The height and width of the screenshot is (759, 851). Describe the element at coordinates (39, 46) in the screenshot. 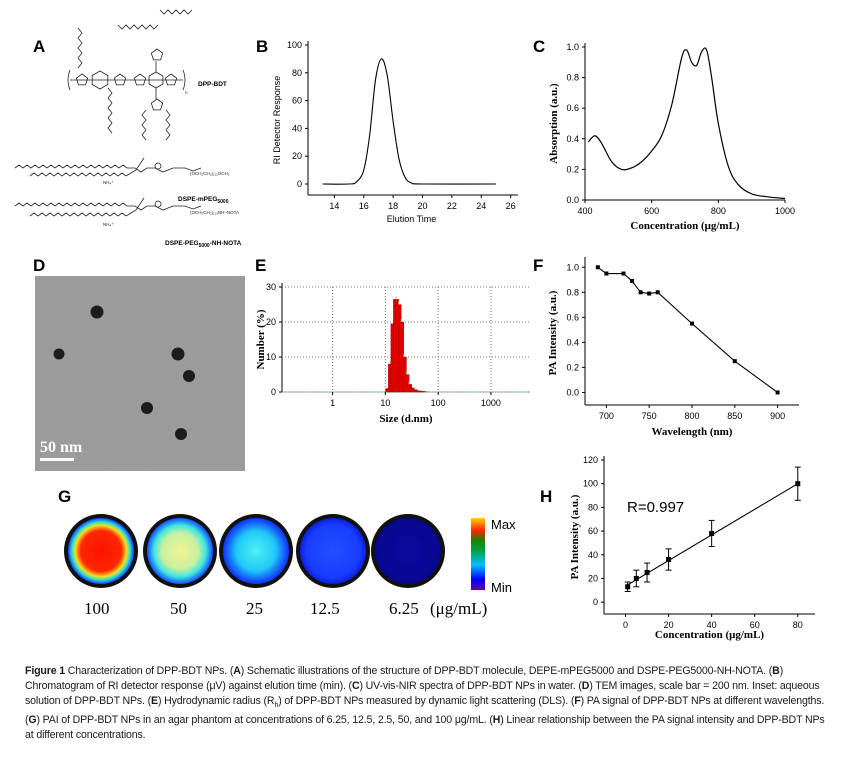

I see `panel-label-a: A` at that location.